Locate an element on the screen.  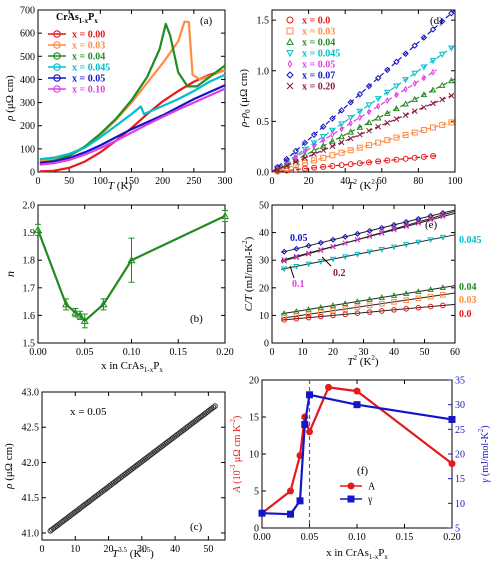
annot-0.03: 0.03 is located at coordinates (468, 300).